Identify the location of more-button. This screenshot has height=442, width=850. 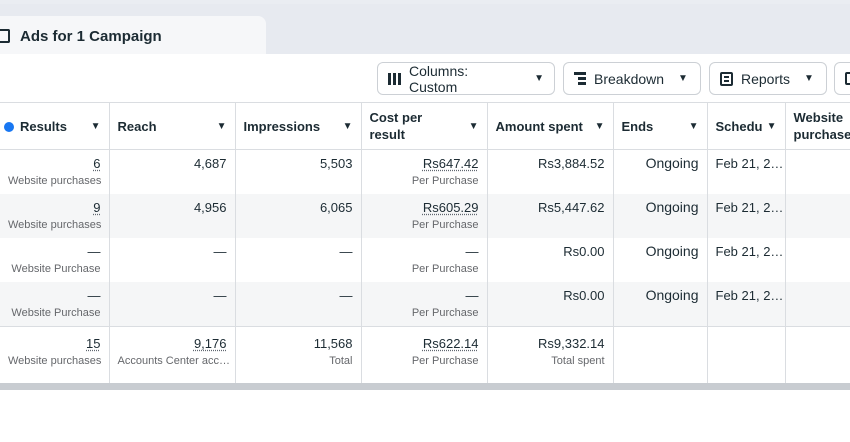
(842, 78).